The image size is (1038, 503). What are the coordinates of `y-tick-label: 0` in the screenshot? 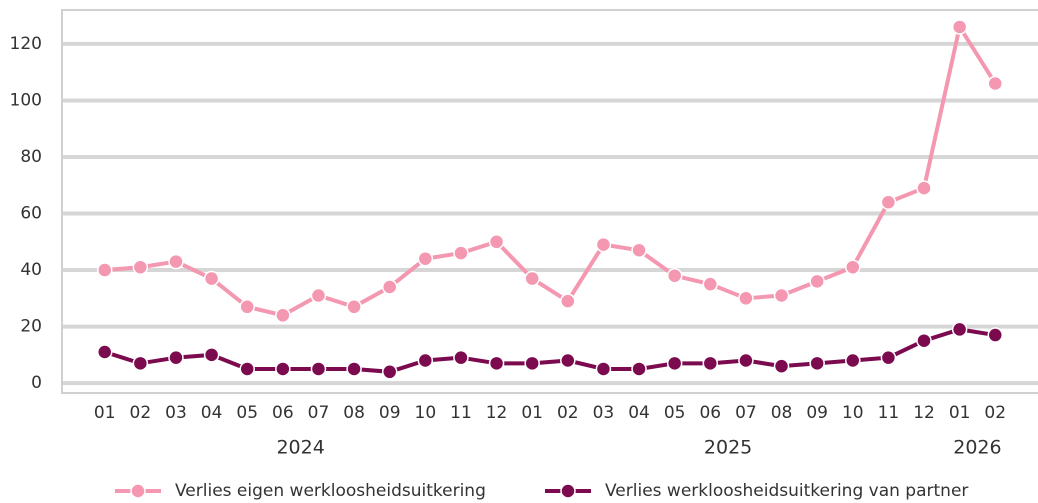 It's located at (36, 383).